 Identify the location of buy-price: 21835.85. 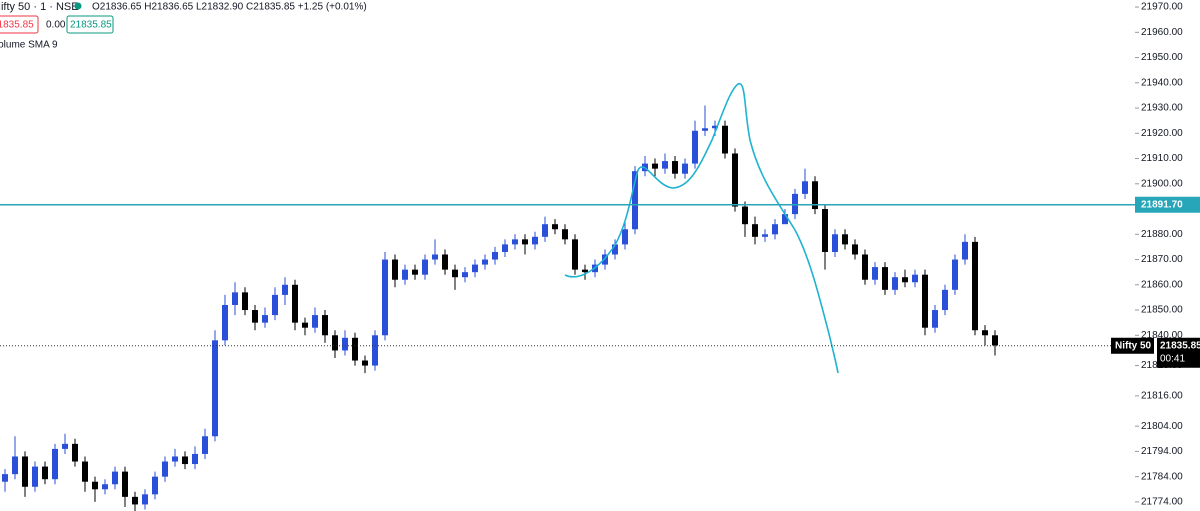
(91, 25).